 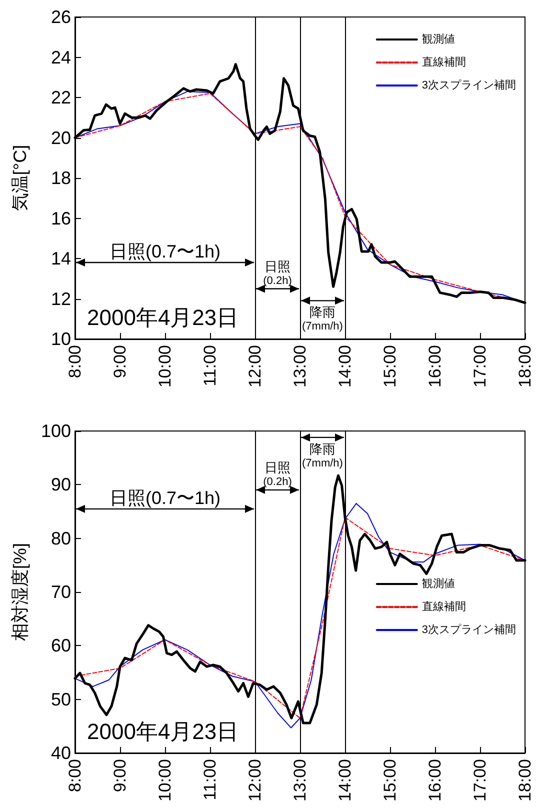 I want to click on y-tick-label: 70, so click(x=60, y=592).